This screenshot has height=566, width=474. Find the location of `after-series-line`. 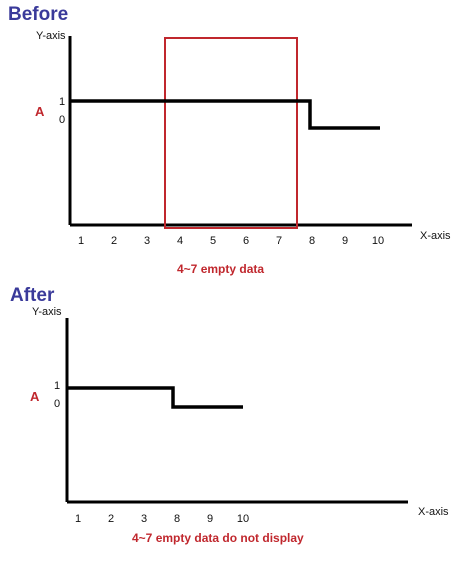

after-series-line is located at coordinates (155, 397).